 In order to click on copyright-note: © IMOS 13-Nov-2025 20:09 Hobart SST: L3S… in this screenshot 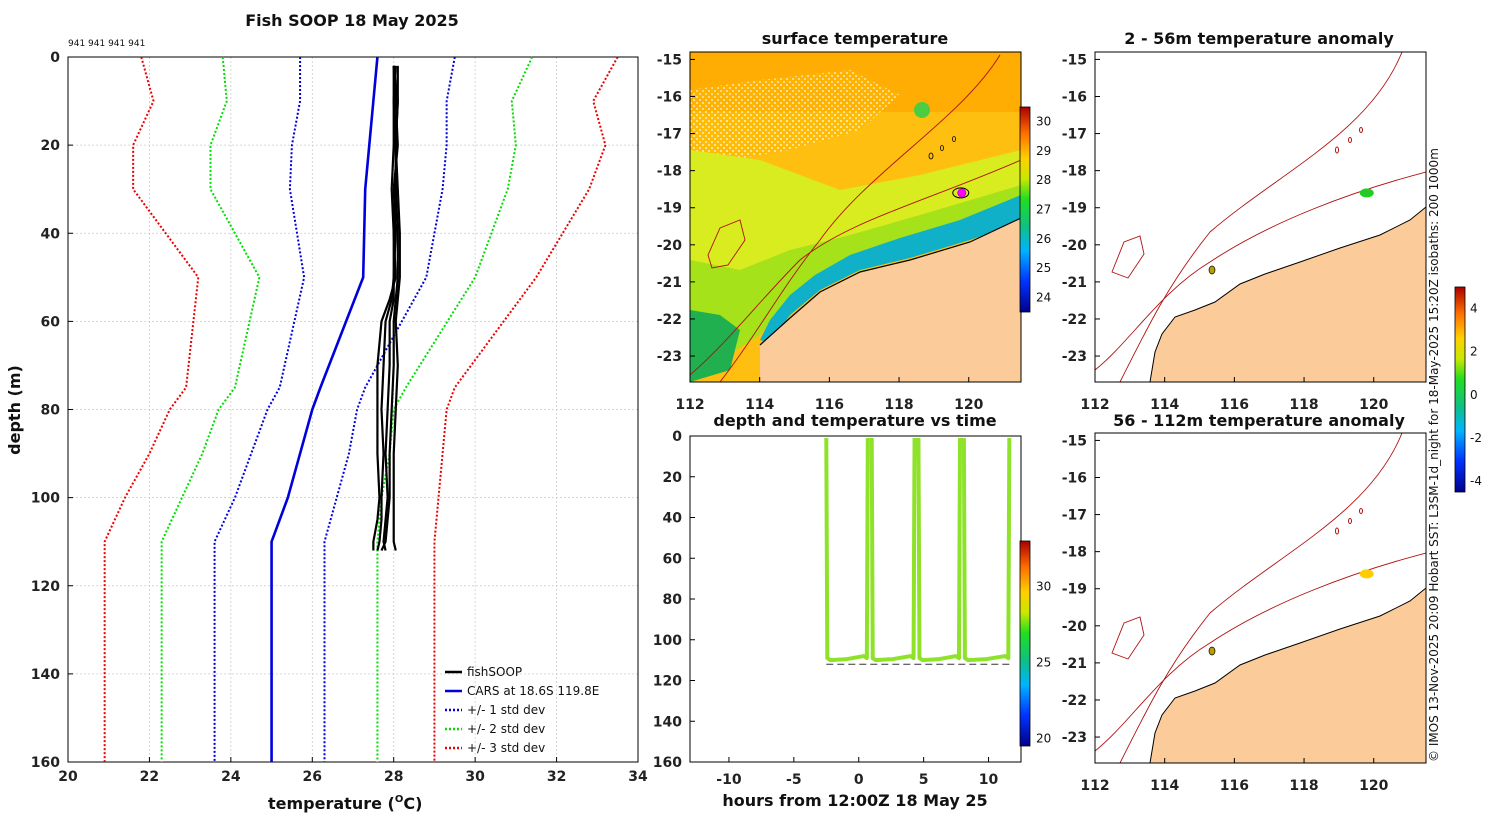, I will do `click(1434, 455)`.